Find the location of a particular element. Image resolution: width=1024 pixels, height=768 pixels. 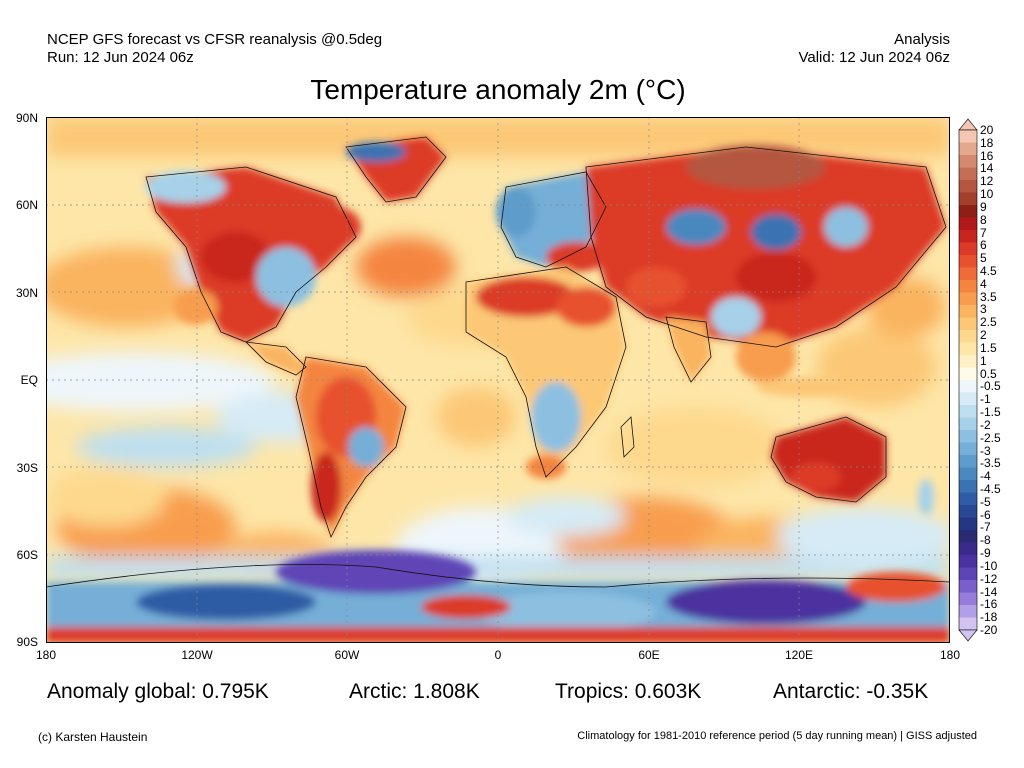

valid-time: Valid: 12 Jun 2024 06z is located at coordinates (874, 57).